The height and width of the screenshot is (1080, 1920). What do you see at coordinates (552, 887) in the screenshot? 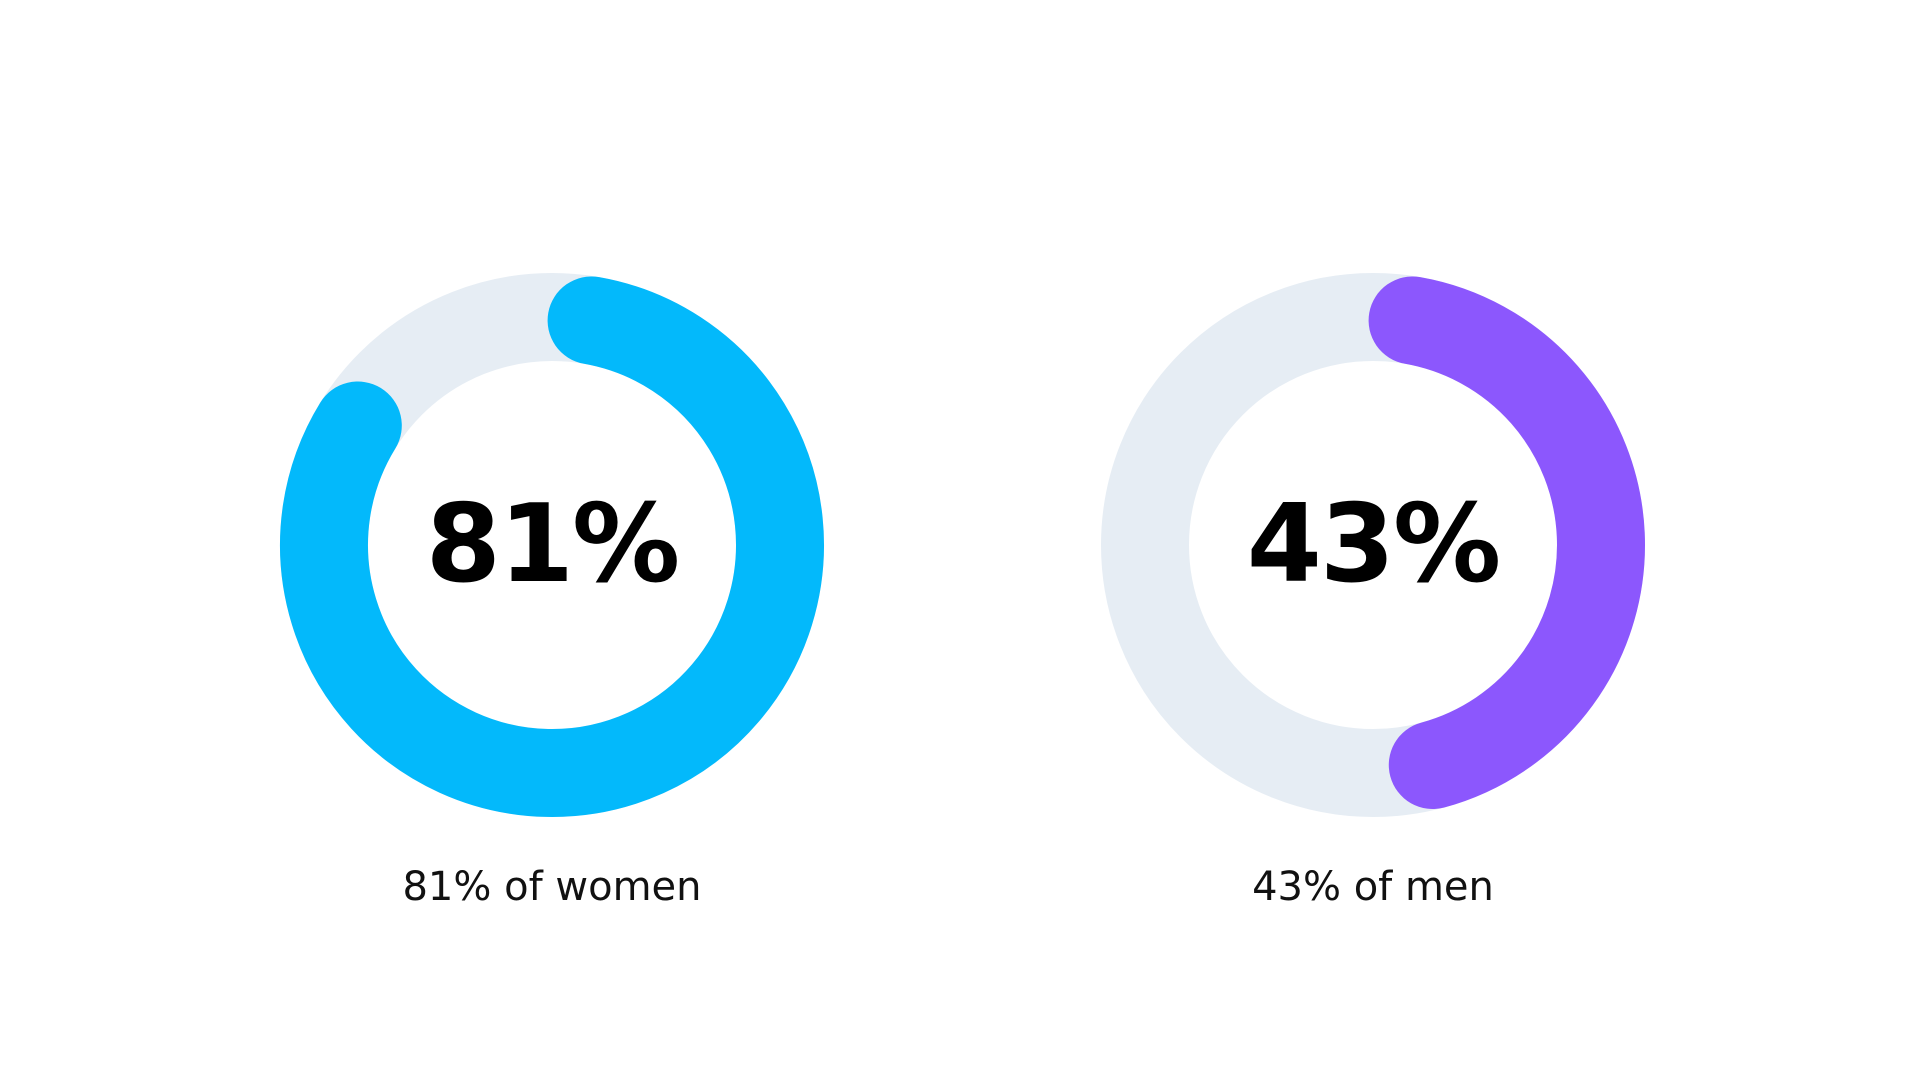
I see `caption-women: 81% of women` at bounding box center [552, 887].